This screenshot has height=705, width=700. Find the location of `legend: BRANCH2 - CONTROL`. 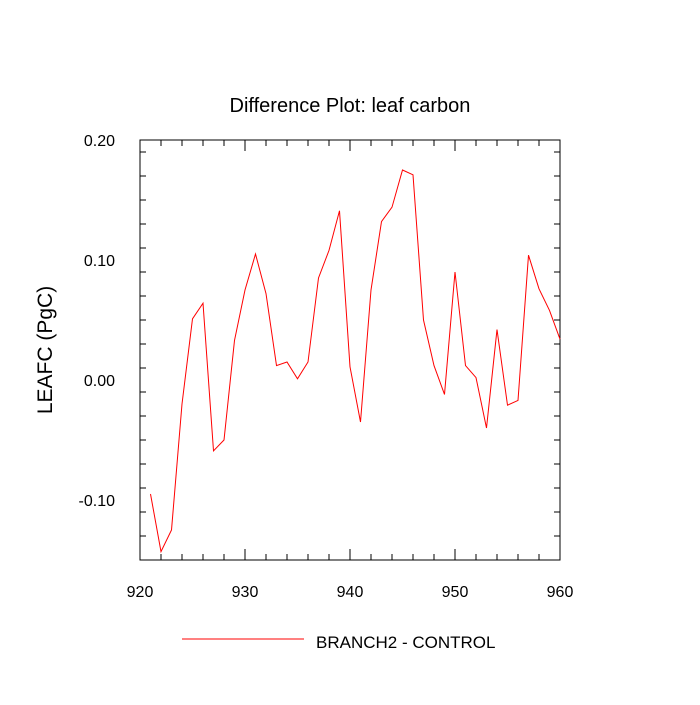

legend: BRANCH2 - CONTROL is located at coordinates (338, 642).